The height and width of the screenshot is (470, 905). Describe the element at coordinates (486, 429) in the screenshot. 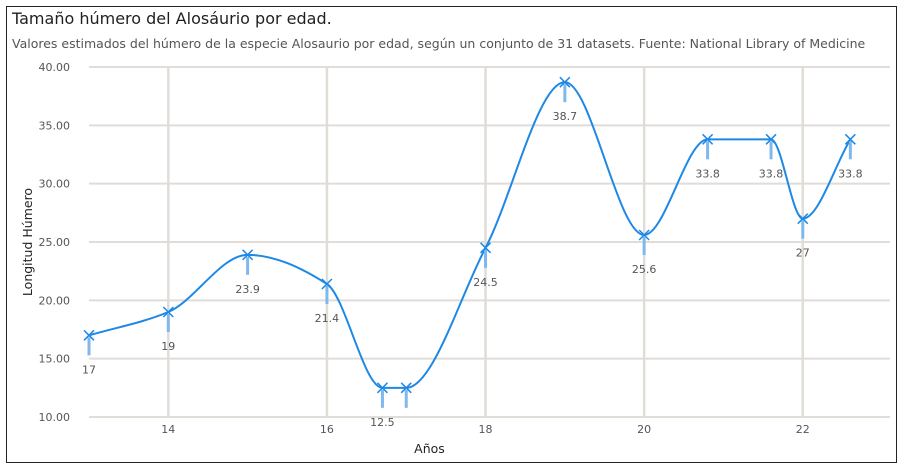

I see `x-tick-label: 18` at that location.